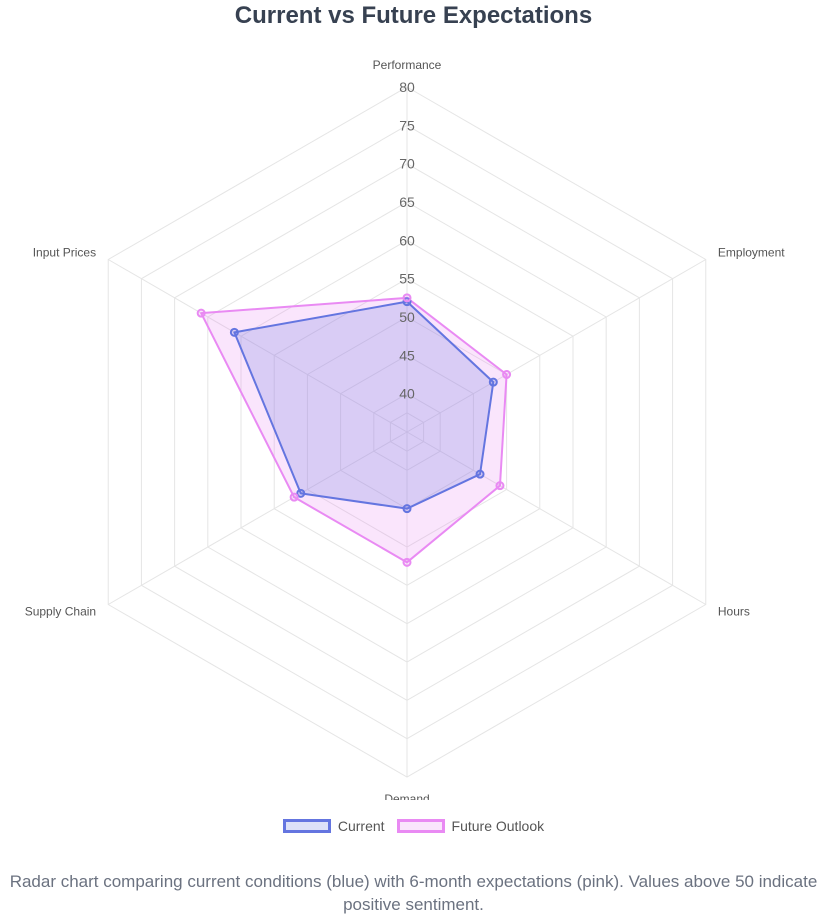 This screenshot has width=827, height=917. I want to click on tick-label: 45, so click(407, 355).